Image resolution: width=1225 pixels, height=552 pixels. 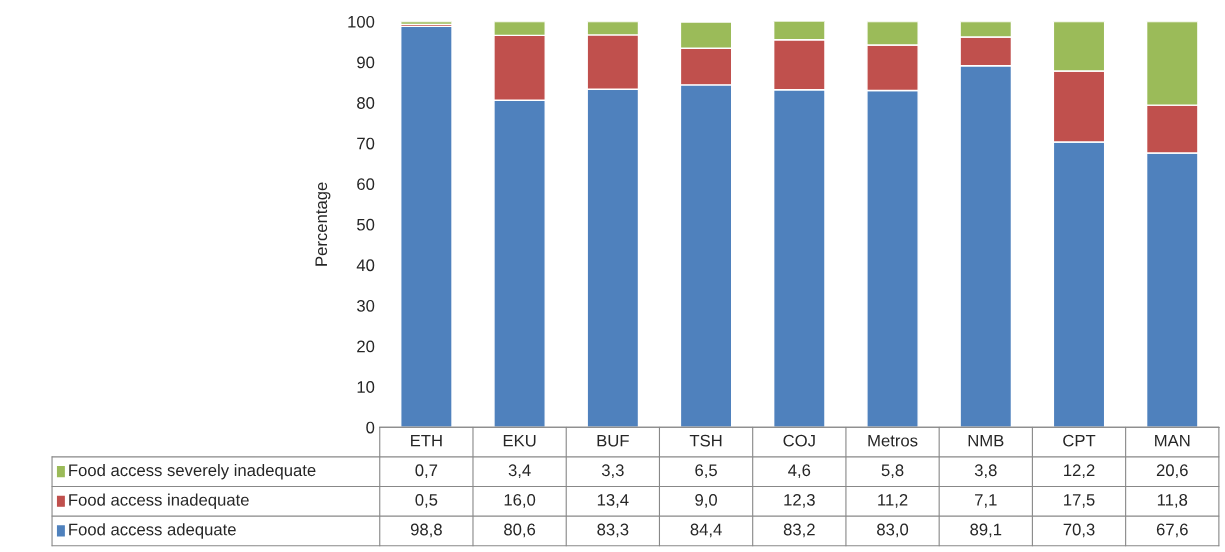 What do you see at coordinates (986, 501) in the screenshot?
I see `data-label: 7,1` at bounding box center [986, 501].